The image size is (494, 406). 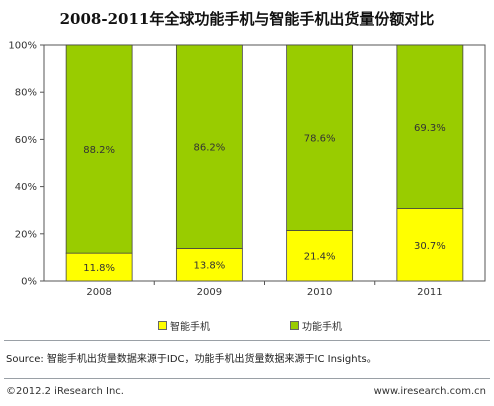 What do you see at coordinates (294, 325) in the screenshot?
I see `legend-swatch-featurephone` at bounding box center [294, 325].